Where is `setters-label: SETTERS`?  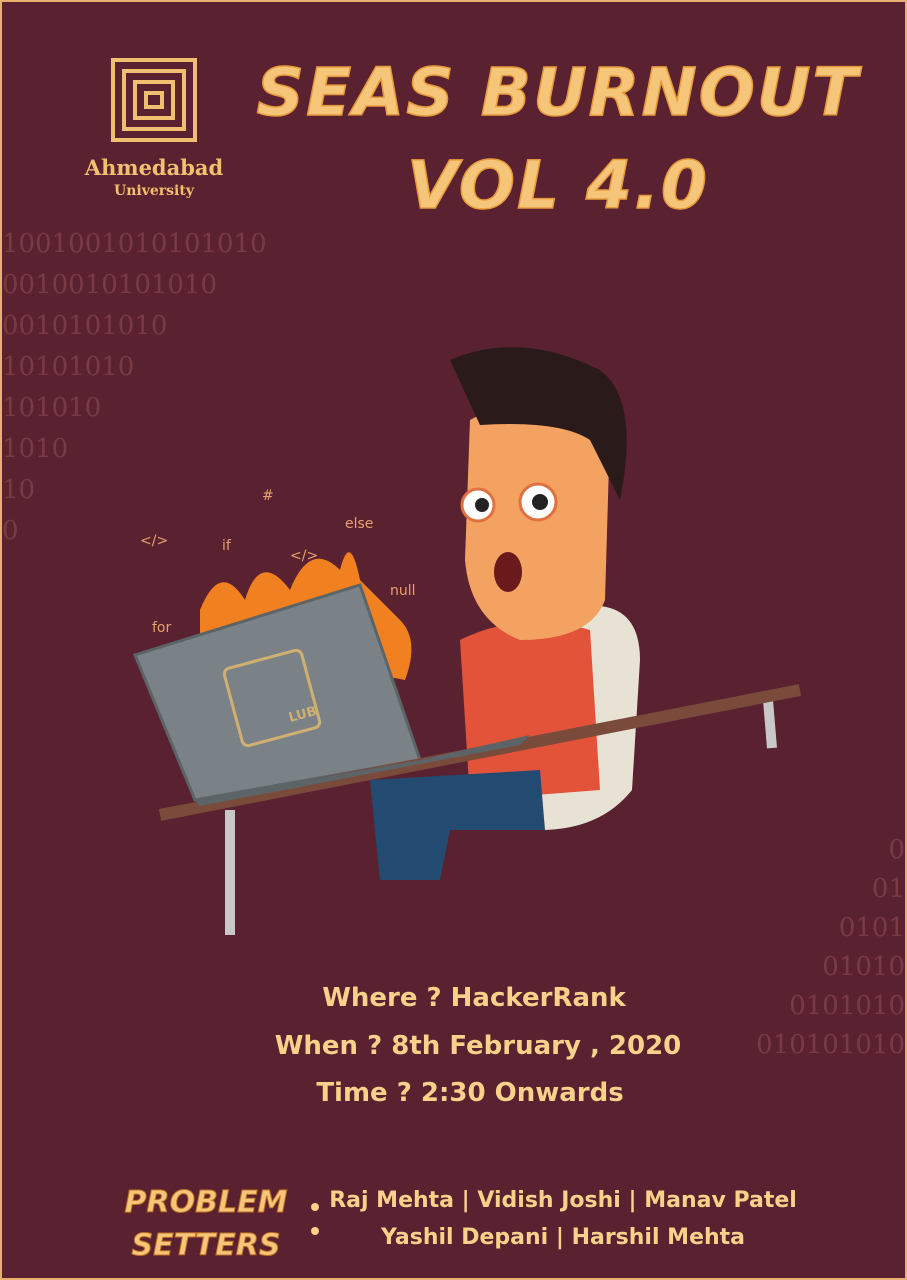
setters-label: SETTERS is located at coordinates (206, 1245).